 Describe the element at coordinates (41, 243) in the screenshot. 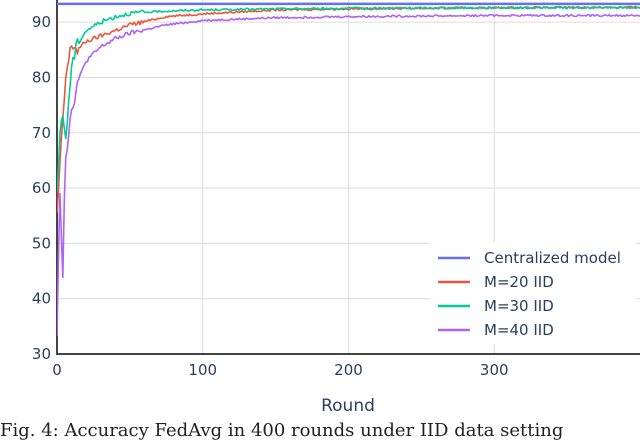

I see `y-tick-label: 50` at that location.